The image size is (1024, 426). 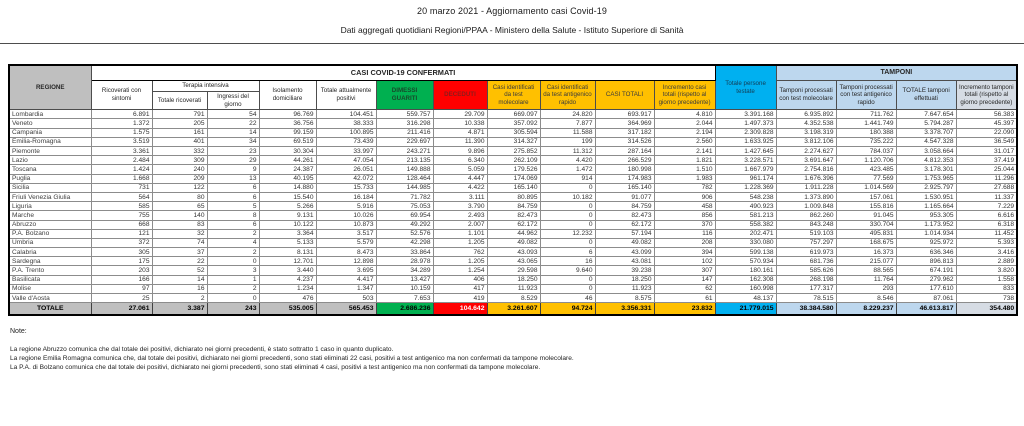 I want to click on value-cell: 636.346, so click(x=926, y=252).